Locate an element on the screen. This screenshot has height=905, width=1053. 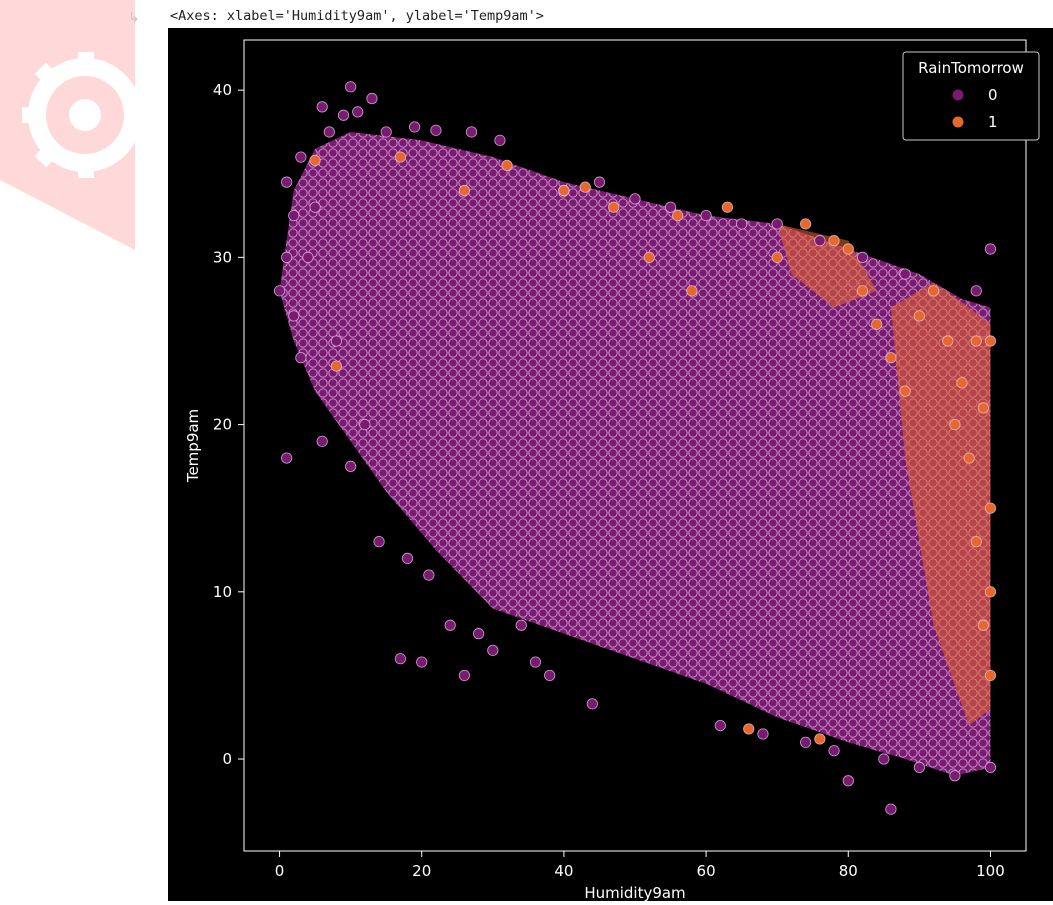
y-axis-ticks: 0 10 20 30 40 is located at coordinates (228, 424).